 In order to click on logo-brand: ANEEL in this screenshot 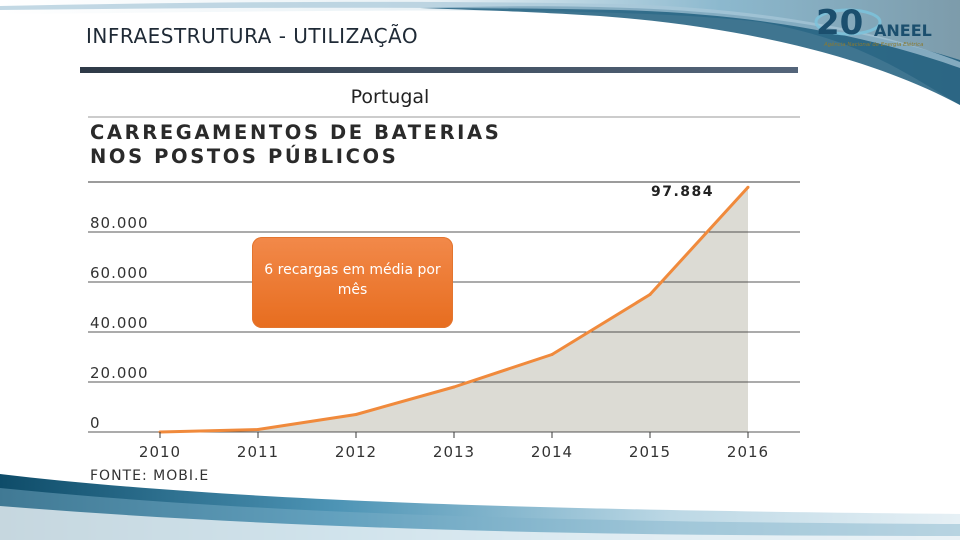, I will do `click(903, 30)`.